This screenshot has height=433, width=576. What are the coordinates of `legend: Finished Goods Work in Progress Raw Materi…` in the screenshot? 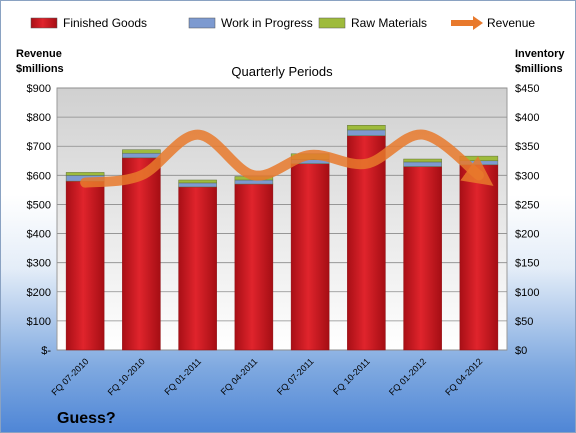 It's located at (282, 23).